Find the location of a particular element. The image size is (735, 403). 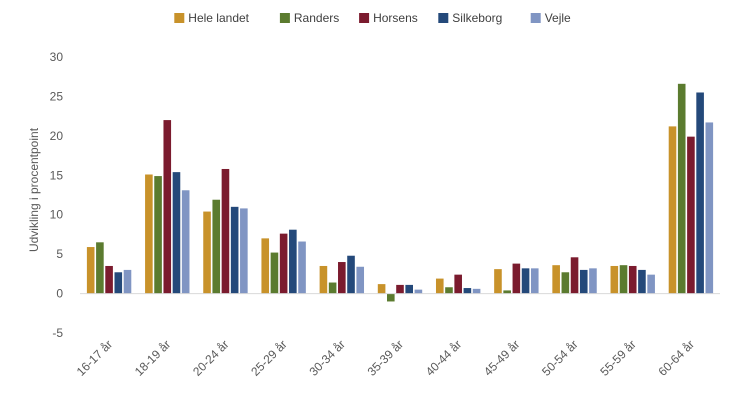

legend-item: Horsens is located at coordinates (388, 18).